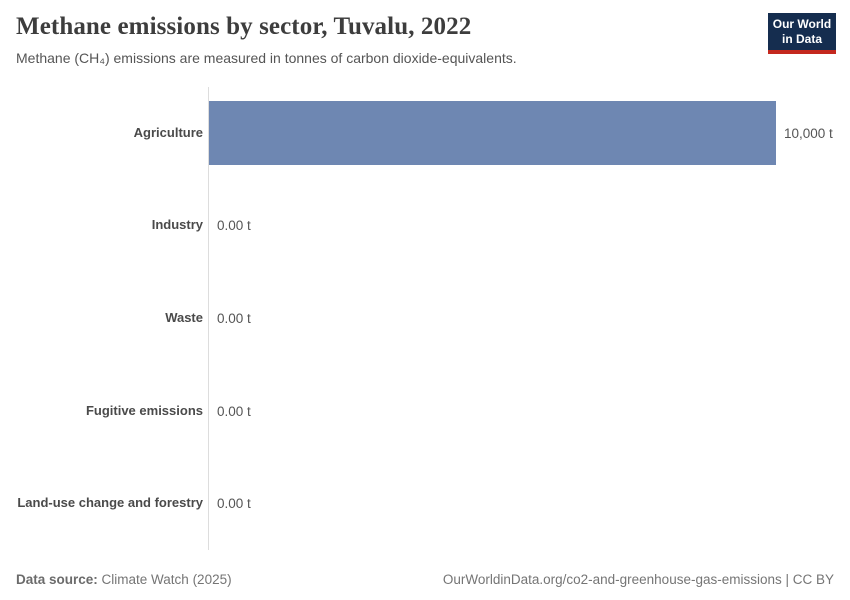 This screenshot has height=600, width=850. Describe the element at coordinates (801, 39) in the screenshot. I see `owid-logo-line2: in Data` at that location.